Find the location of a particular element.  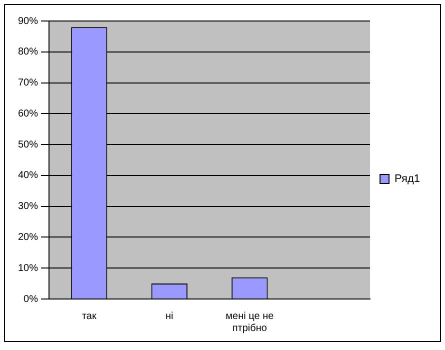

y-tick-label: 40% is located at coordinates (28, 176).